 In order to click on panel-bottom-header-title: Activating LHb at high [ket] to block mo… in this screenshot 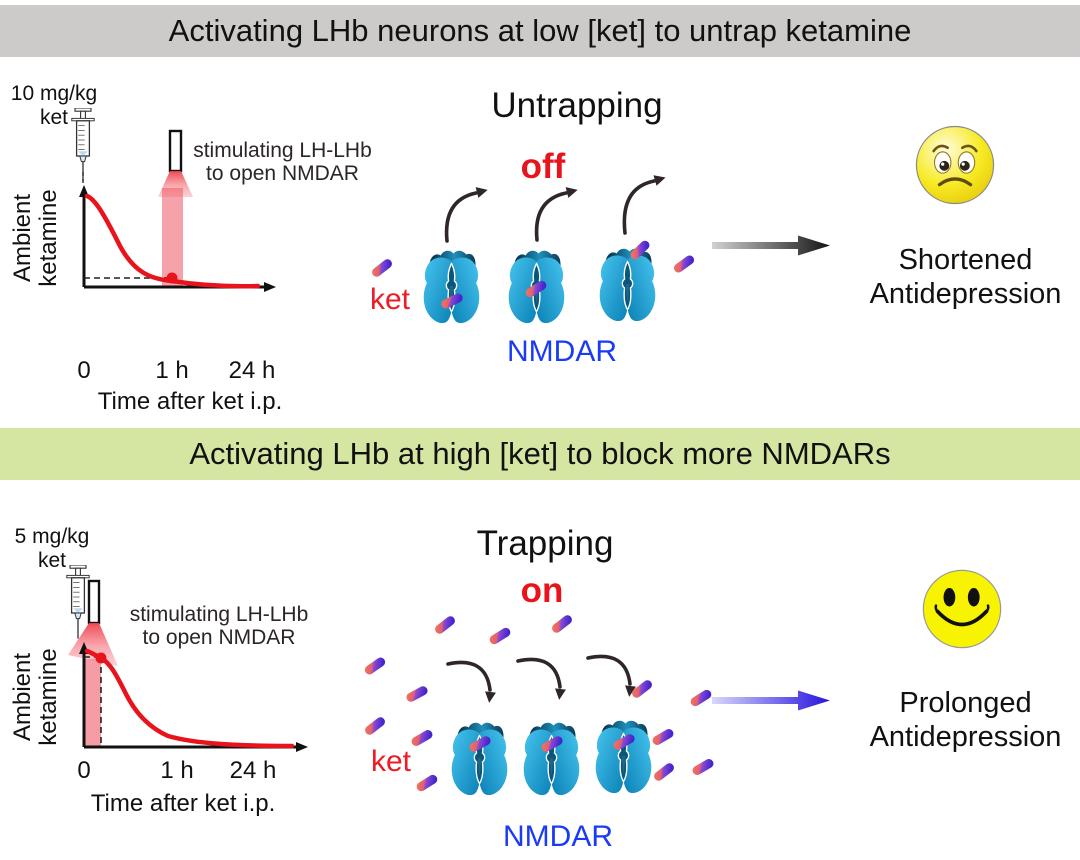, I will do `click(540, 453)`.